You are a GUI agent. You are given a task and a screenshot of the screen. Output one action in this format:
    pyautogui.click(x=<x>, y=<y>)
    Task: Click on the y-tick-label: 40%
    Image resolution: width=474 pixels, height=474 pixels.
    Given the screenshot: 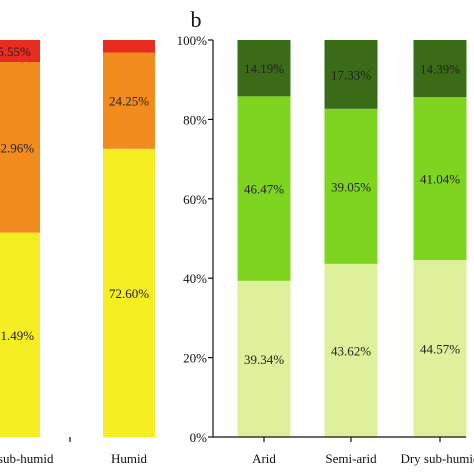 What is the action you would take?
    pyautogui.click(x=195, y=278)
    